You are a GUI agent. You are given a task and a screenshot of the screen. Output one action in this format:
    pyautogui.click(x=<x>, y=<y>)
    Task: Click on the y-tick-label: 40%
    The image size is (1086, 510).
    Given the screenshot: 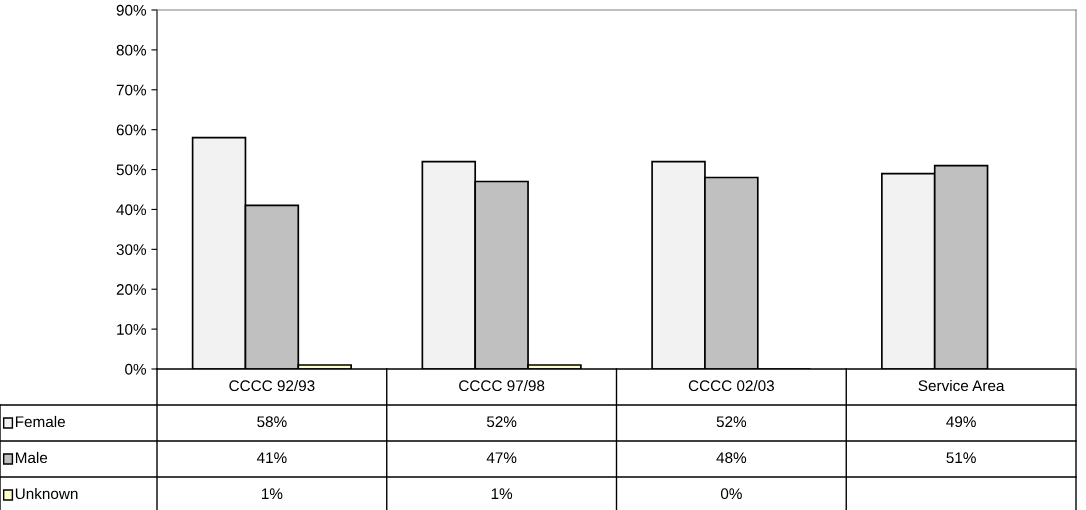 What is the action you would take?
    pyautogui.click(x=131, y=210)
    